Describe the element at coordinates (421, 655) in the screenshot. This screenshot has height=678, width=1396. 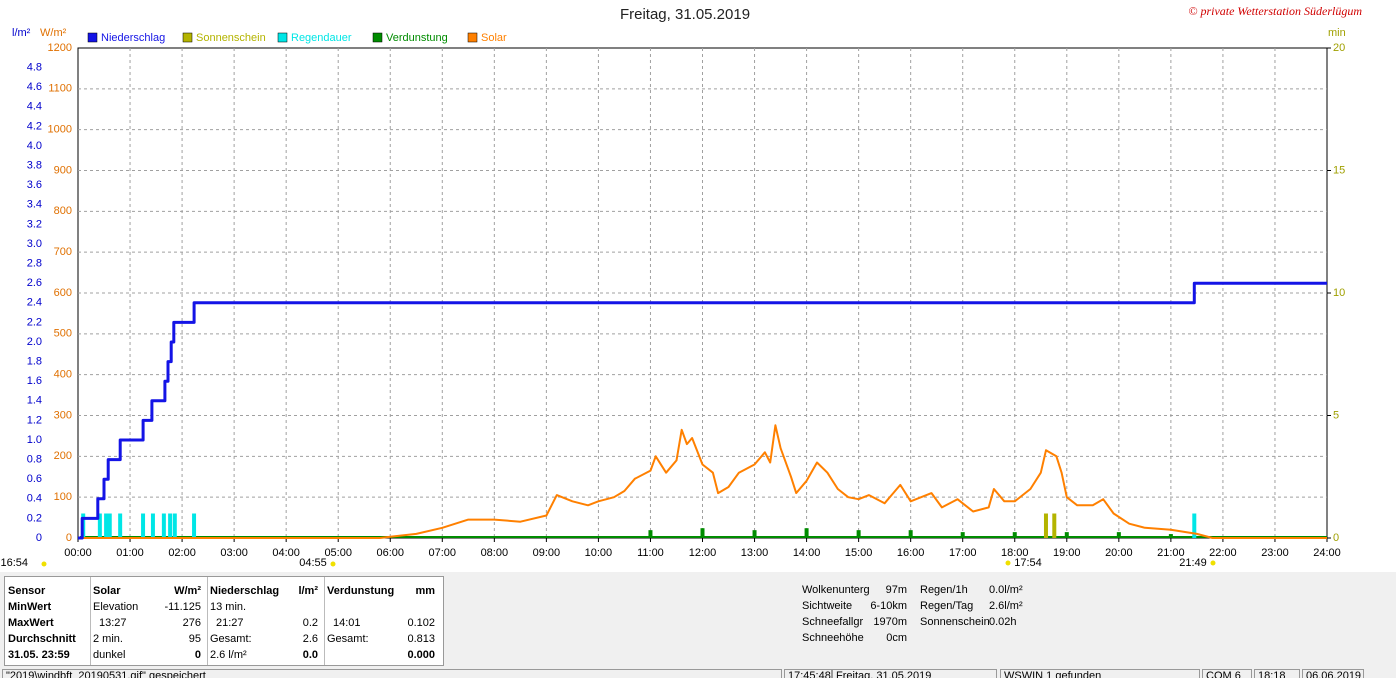
I see `stats-value: 0.000` at that location.